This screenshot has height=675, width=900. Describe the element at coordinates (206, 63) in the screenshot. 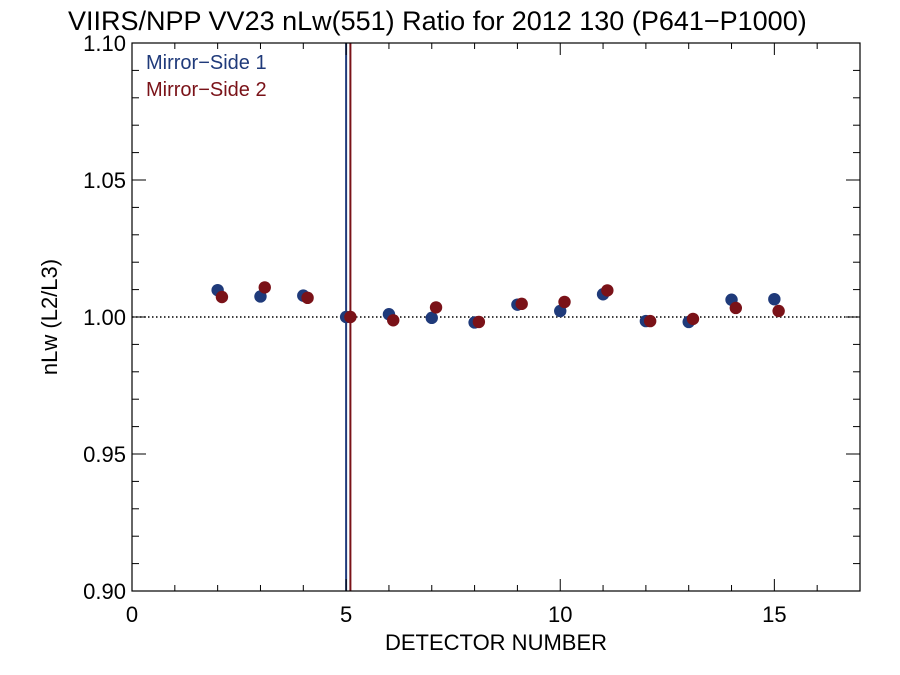

I see `legend-entry-mirror-side-1: Mirror−Side 1` at that location.